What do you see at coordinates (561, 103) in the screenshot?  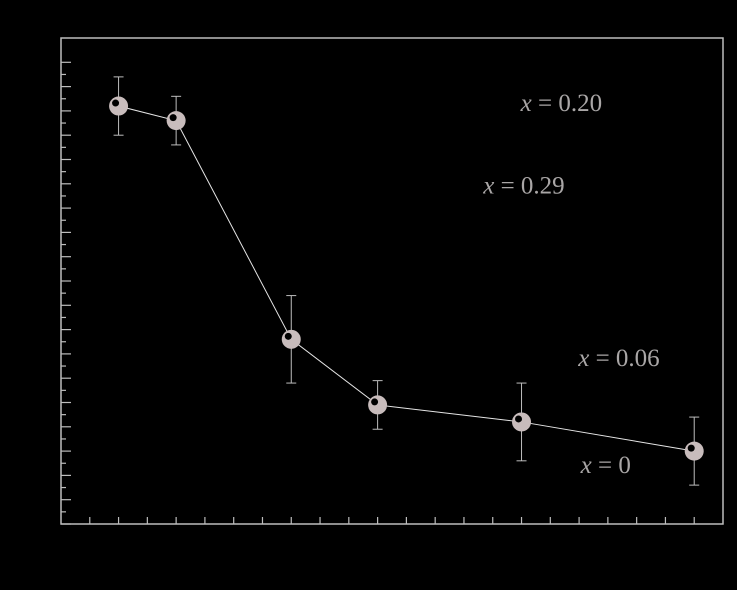 I see `annotation-label: x = 0.20` at bounding box center [561, 103].